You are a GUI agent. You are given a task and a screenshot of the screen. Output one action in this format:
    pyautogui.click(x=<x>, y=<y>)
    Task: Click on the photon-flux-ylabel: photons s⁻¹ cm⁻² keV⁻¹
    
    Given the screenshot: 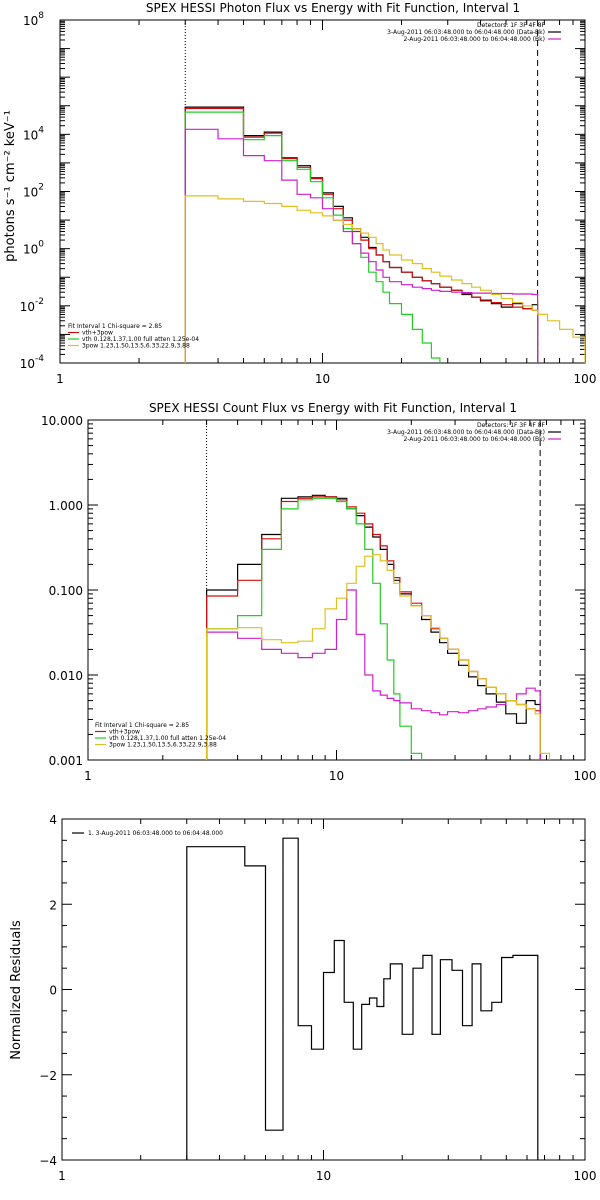 What is the action you would take?
    pyautogui.click(x=10, y=186)
    